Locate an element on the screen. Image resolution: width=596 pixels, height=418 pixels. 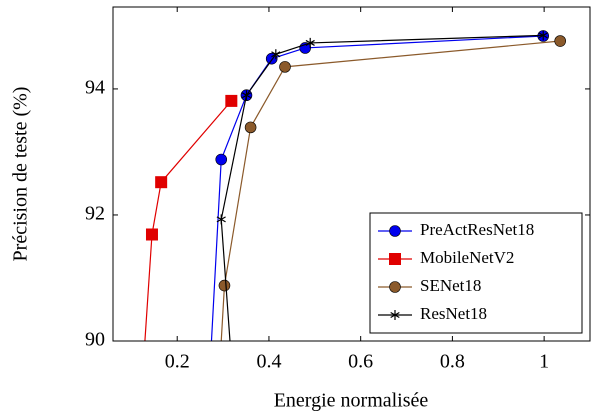
legend: PreActResNet18 MobileNetV2 SENet18 ResNet18 is located at coordinates (476, 273).